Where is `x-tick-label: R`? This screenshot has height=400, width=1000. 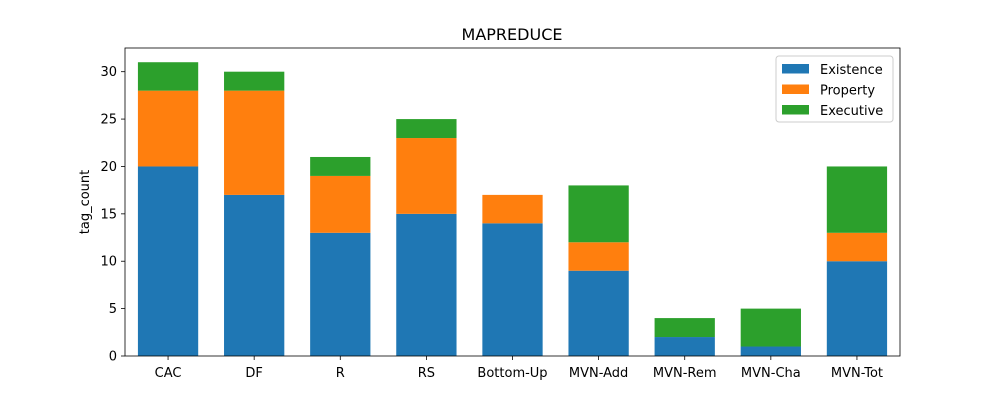 x-tick-label: R is located at coordinates (340, 373).